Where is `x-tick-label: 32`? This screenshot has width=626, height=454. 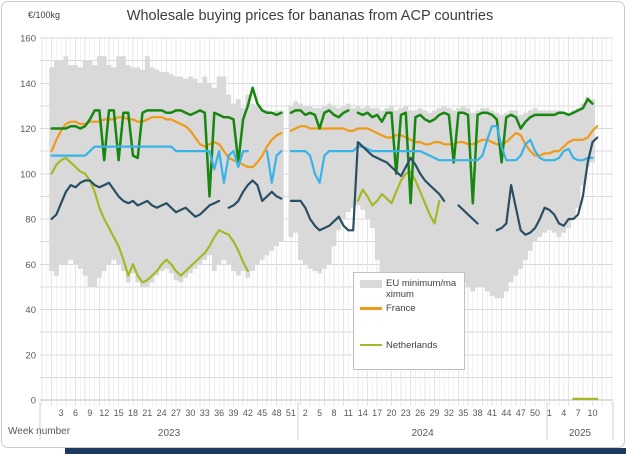
x-tick-label: 32 is located at coordinates (449, 413).